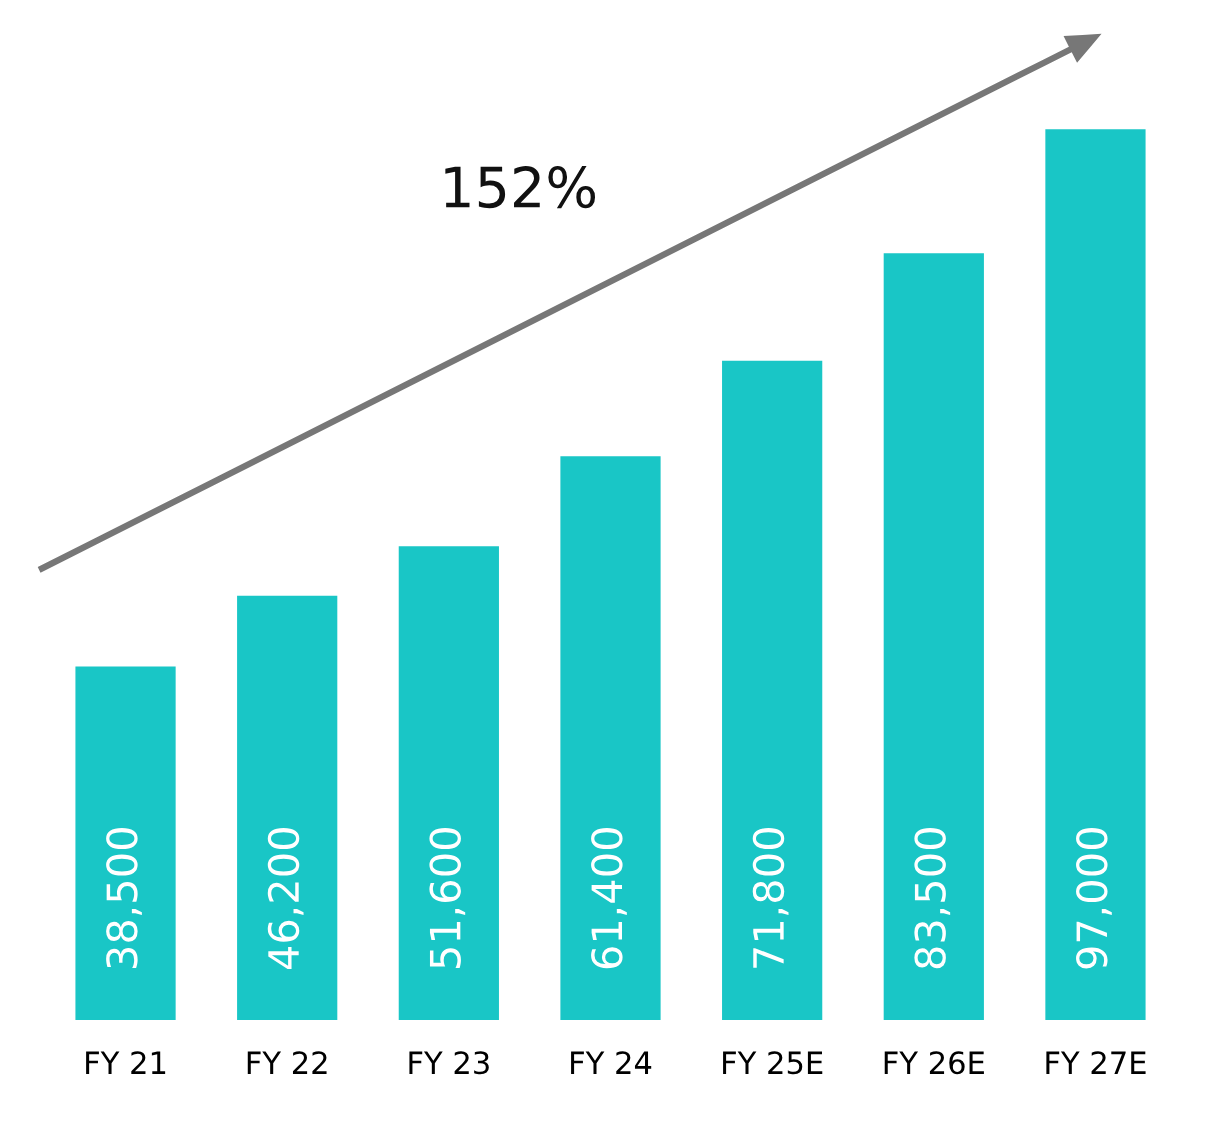 This screenshot has height=1121, width=1221. I want to click on x-tick-label: FY 25E, so click(773, 1063).